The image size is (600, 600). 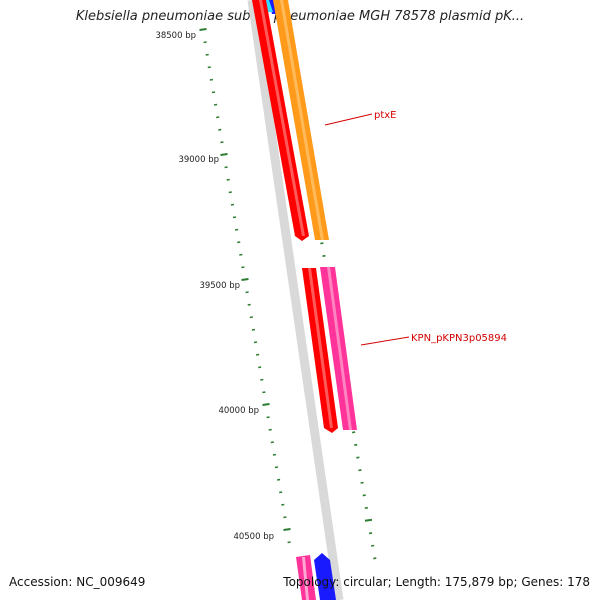 I want to click on label-ptxE: ptxE, so click(x=385, y=115).